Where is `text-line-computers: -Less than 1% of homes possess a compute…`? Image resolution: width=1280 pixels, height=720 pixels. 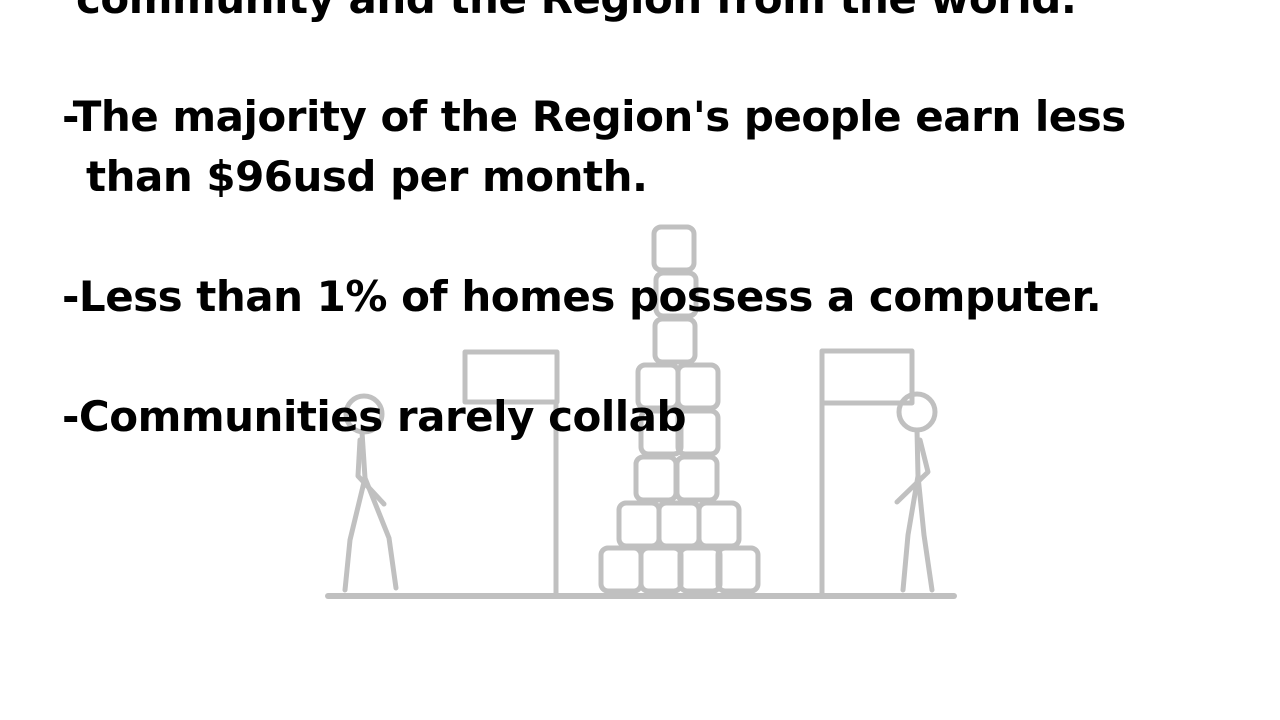 text-line-computers: -Less than 1% of homes possess a compute… is located at coordinates (582, 296).